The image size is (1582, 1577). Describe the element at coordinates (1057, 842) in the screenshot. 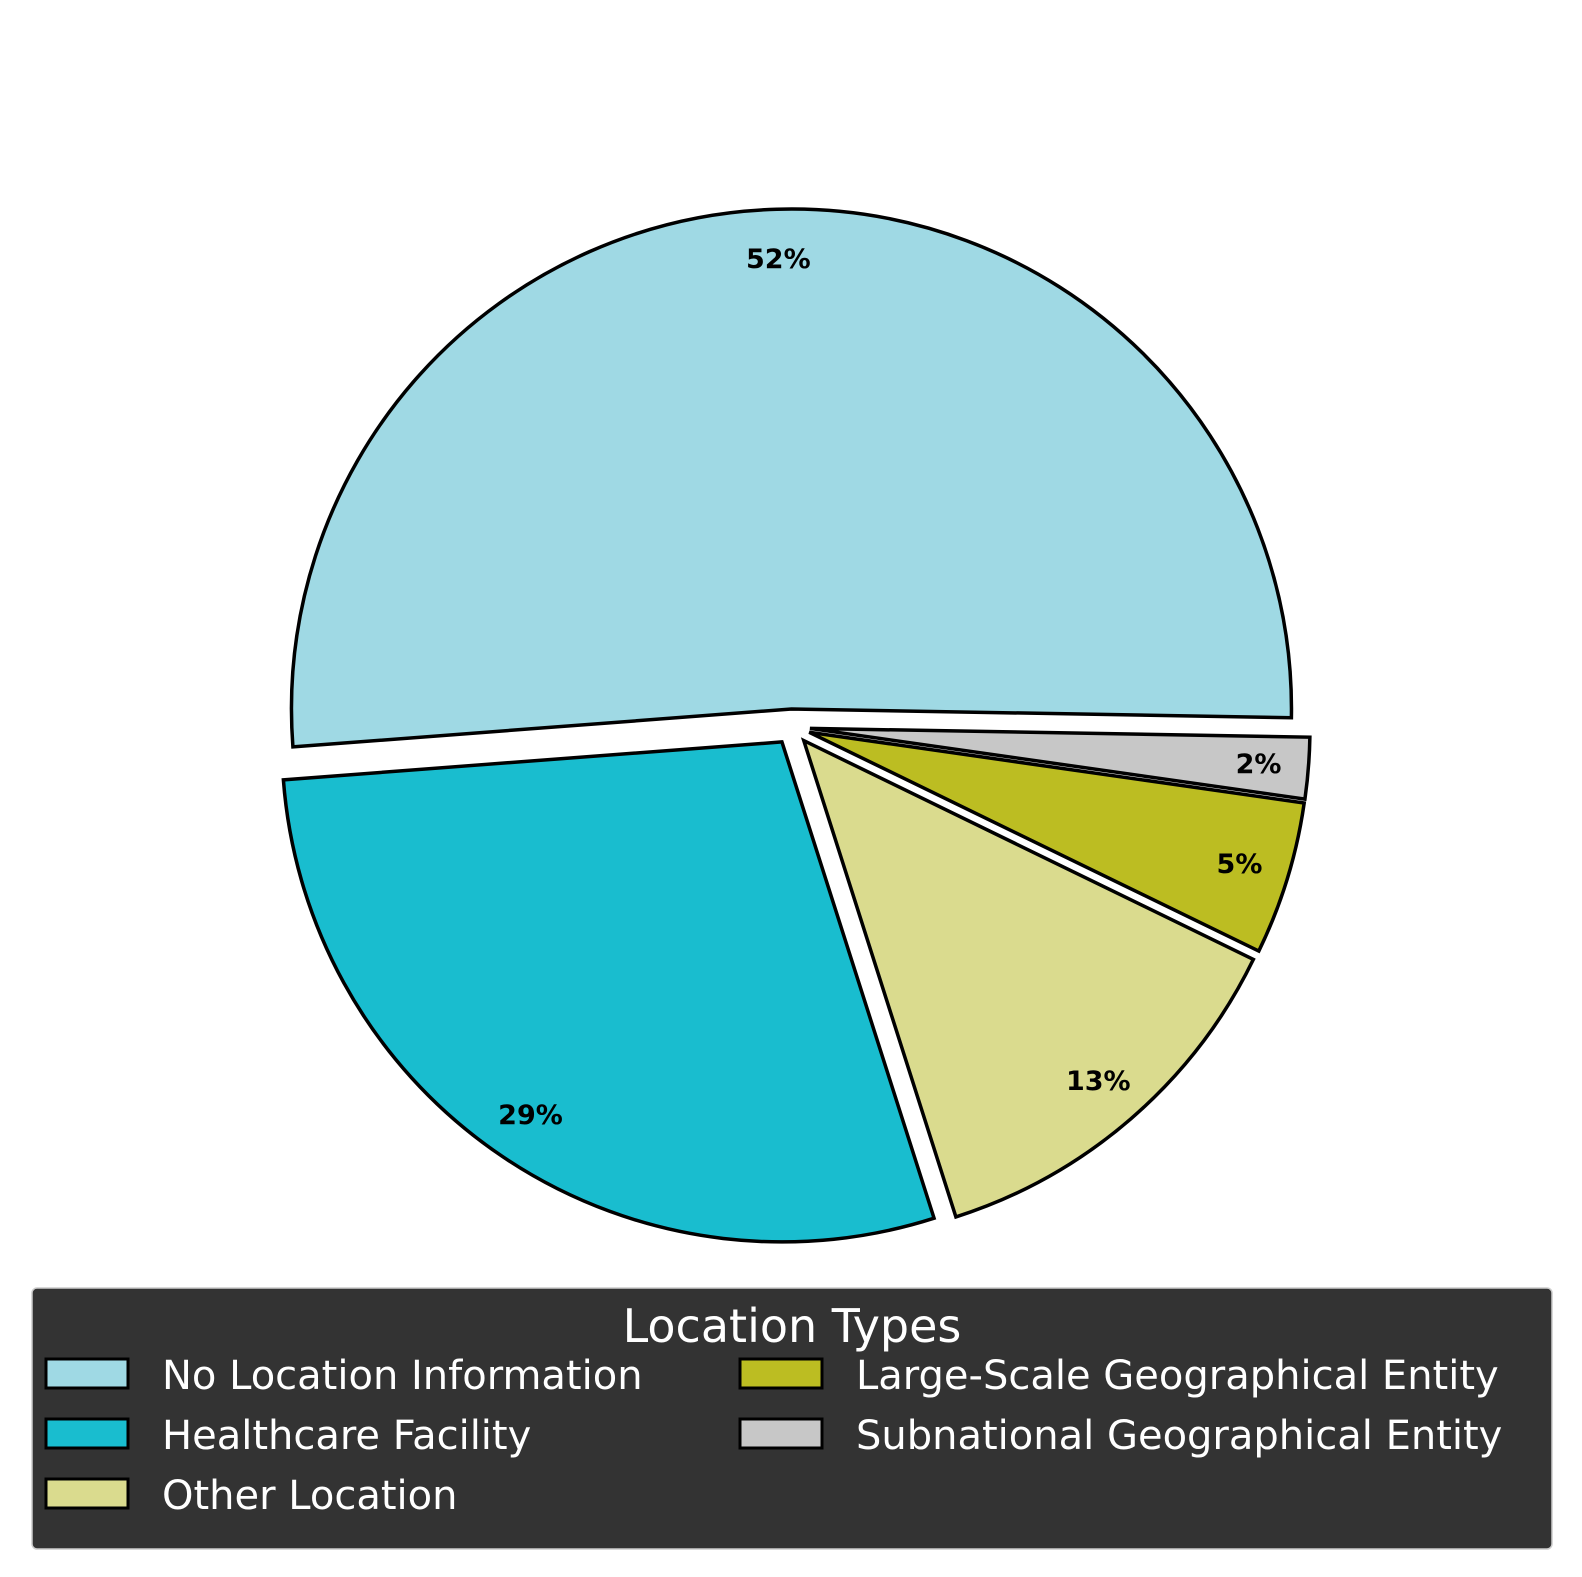

I see `pie-slice-large-scale-geographical-entity` at that location.